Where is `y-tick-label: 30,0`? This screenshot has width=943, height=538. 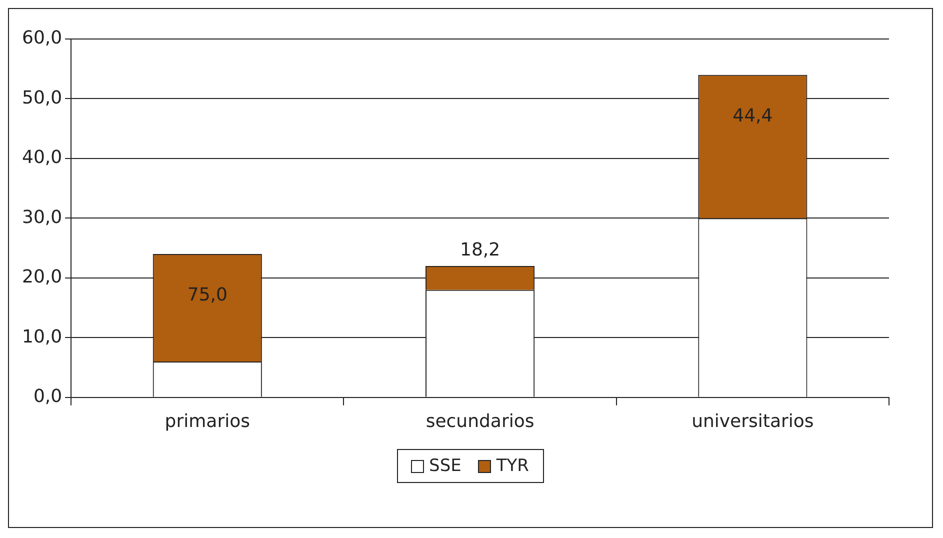 y-tick-label: 30,0 is located at coordinates (42, 217).